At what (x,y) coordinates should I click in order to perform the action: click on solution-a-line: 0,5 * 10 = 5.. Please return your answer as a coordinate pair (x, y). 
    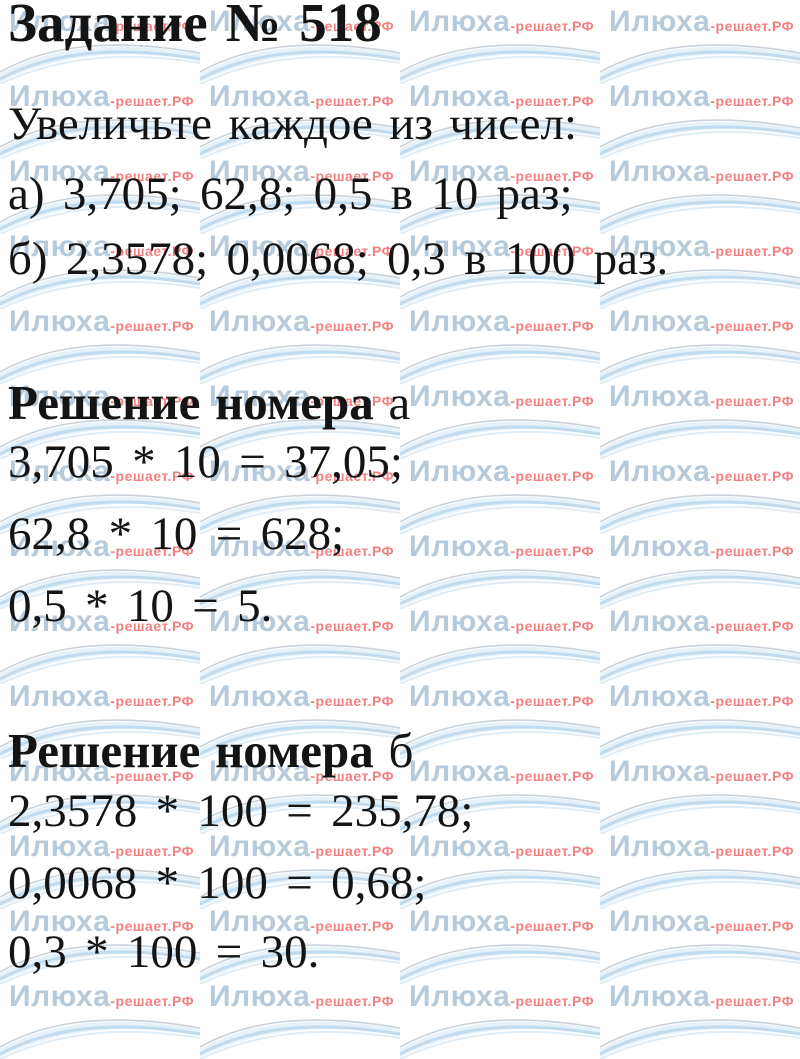
    Looking at the image, I should click on (140, 606).